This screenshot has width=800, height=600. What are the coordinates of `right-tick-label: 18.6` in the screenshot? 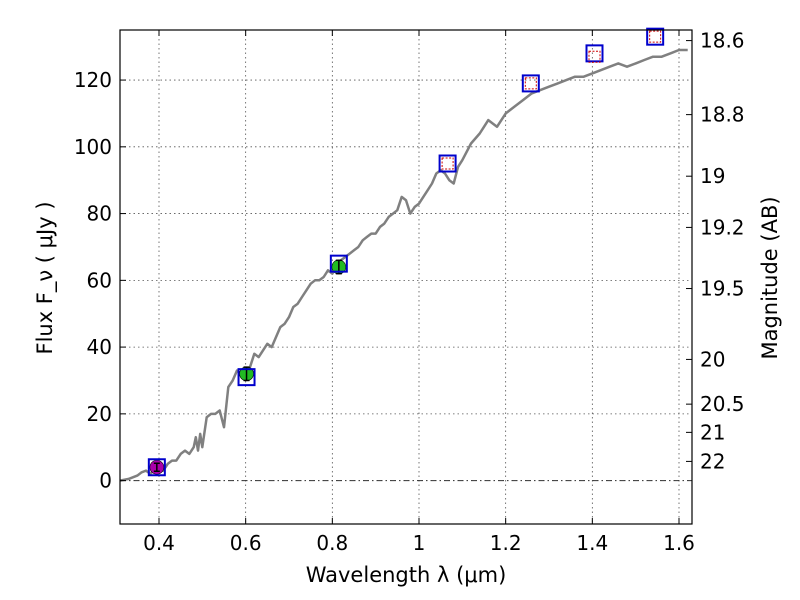 It's located at (722, 41).